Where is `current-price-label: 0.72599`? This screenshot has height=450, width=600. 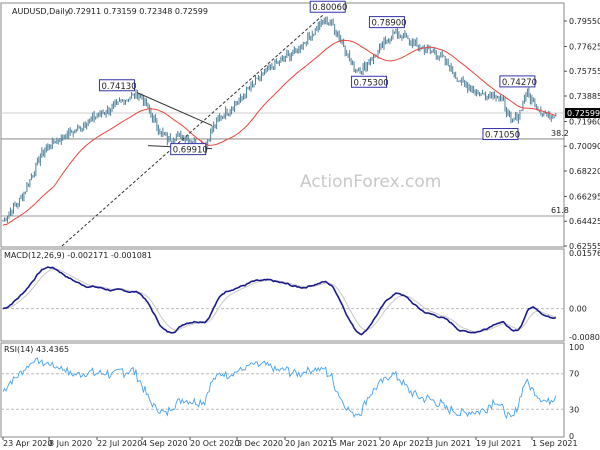
current-price-label: 0.72599 is located at coordinates (583, 113).